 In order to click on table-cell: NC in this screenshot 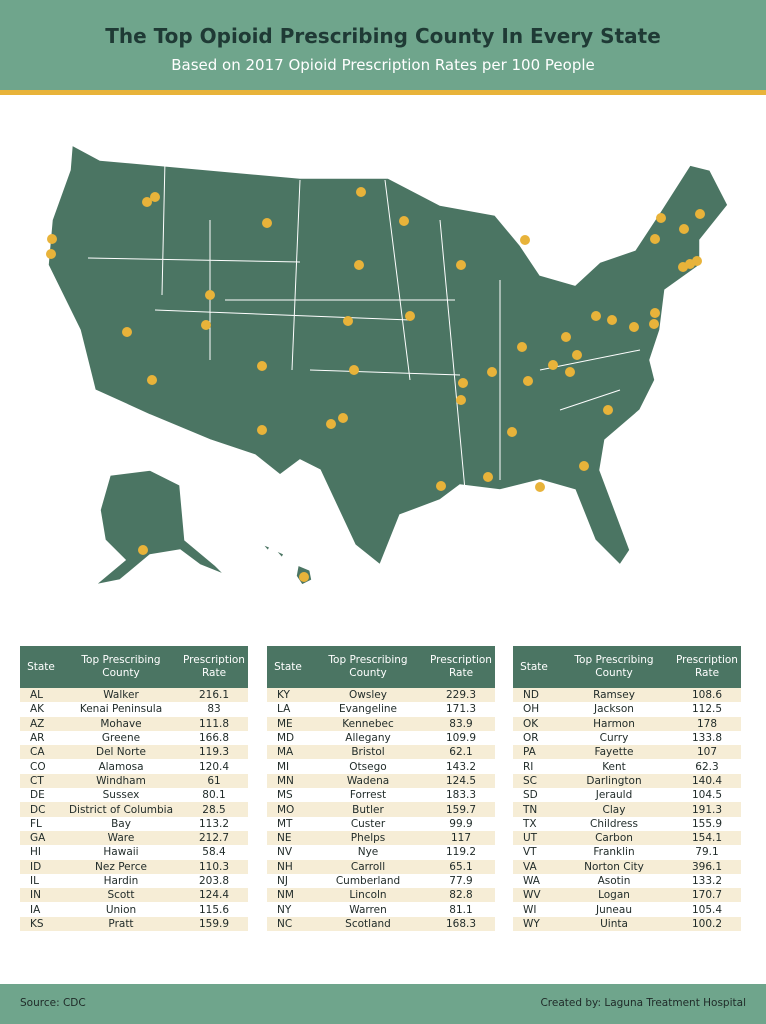, I will do `click(288, 924)`.